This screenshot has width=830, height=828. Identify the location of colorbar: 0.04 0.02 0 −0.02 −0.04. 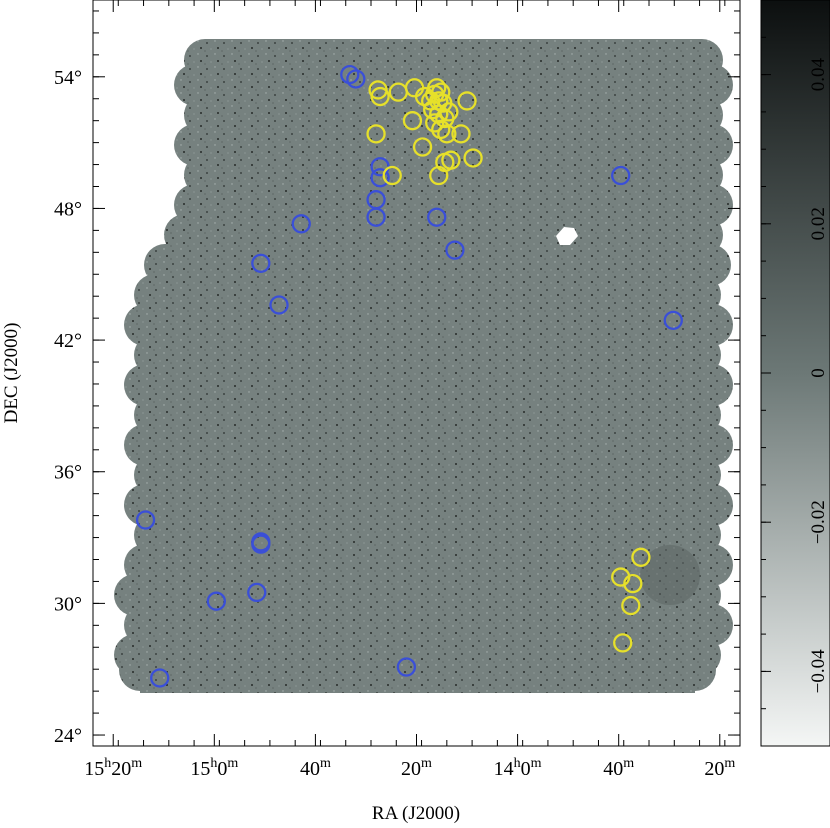
(795, 373).